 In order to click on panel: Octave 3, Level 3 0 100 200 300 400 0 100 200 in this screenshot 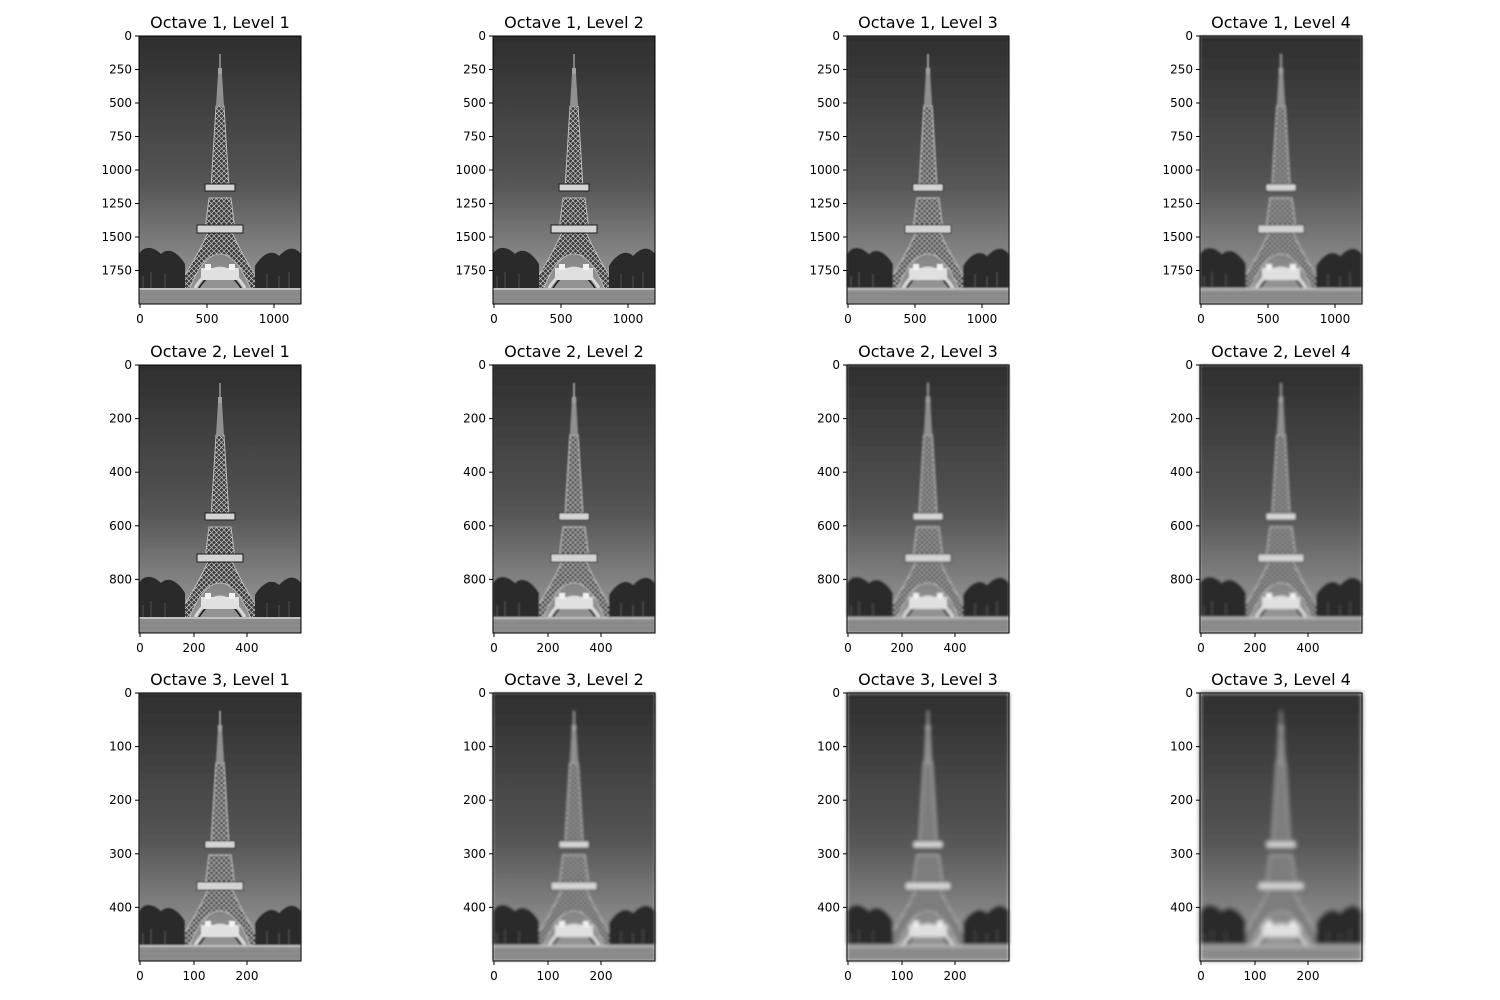, I will do `click(914, 826)`.